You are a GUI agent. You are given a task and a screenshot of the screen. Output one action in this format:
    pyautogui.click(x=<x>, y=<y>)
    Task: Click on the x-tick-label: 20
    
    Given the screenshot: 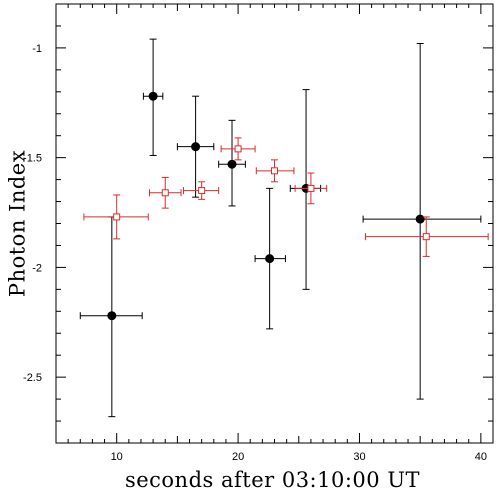 What is the action you would take?
    pyautogui.click(x=238, y=457)
    